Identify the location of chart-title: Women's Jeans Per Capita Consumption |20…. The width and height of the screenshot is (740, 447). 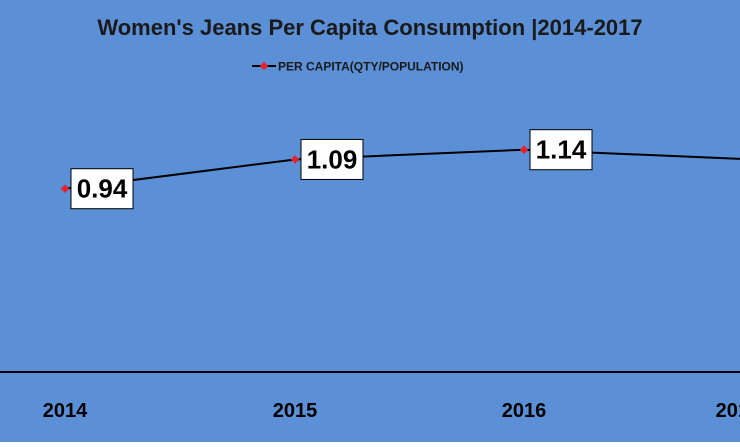
(369, 27).